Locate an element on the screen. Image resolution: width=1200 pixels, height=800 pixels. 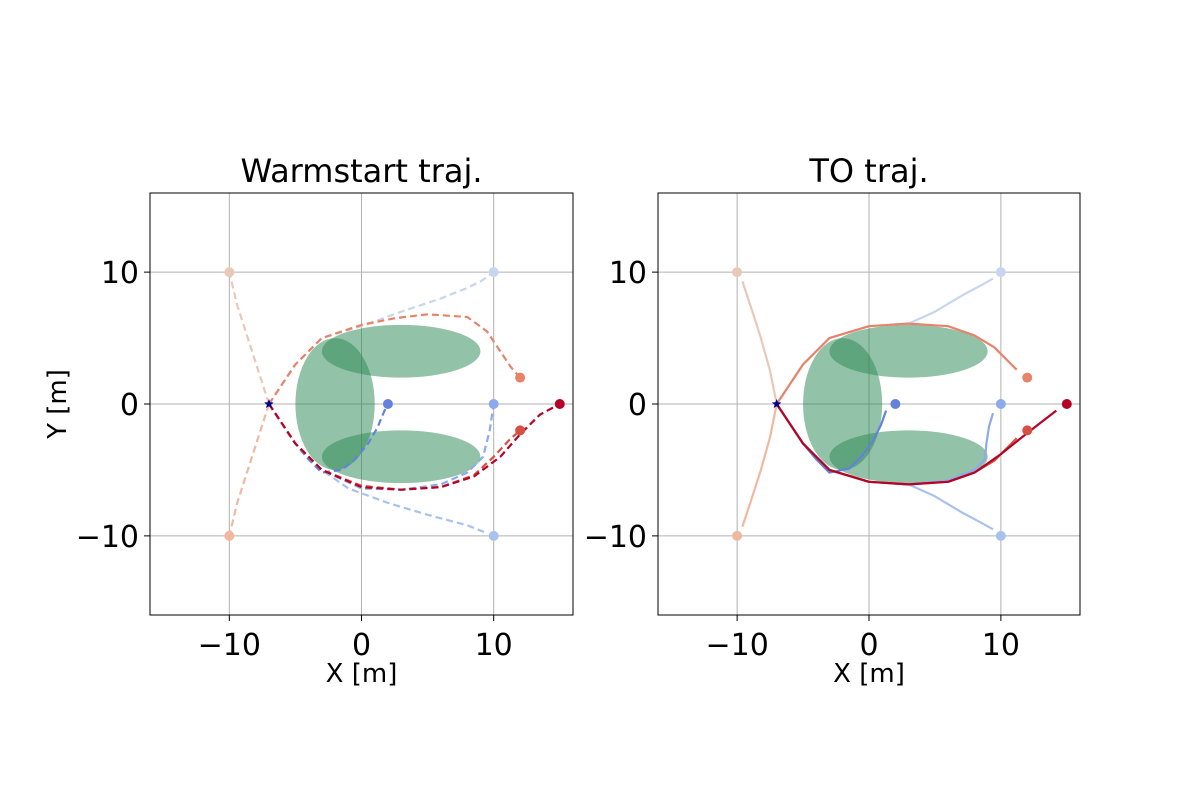
chart-title: TO traj. is located at coordinates (868, 171).